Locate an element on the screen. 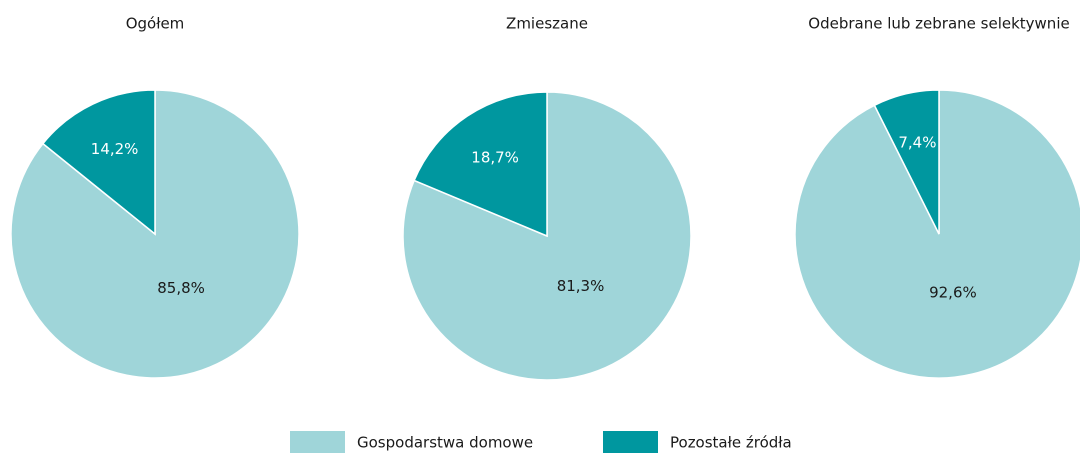 Image resolution: width=1080 pixels, height=456 pixels. slice-label: 14,2% is located at coordinates (115, 149).